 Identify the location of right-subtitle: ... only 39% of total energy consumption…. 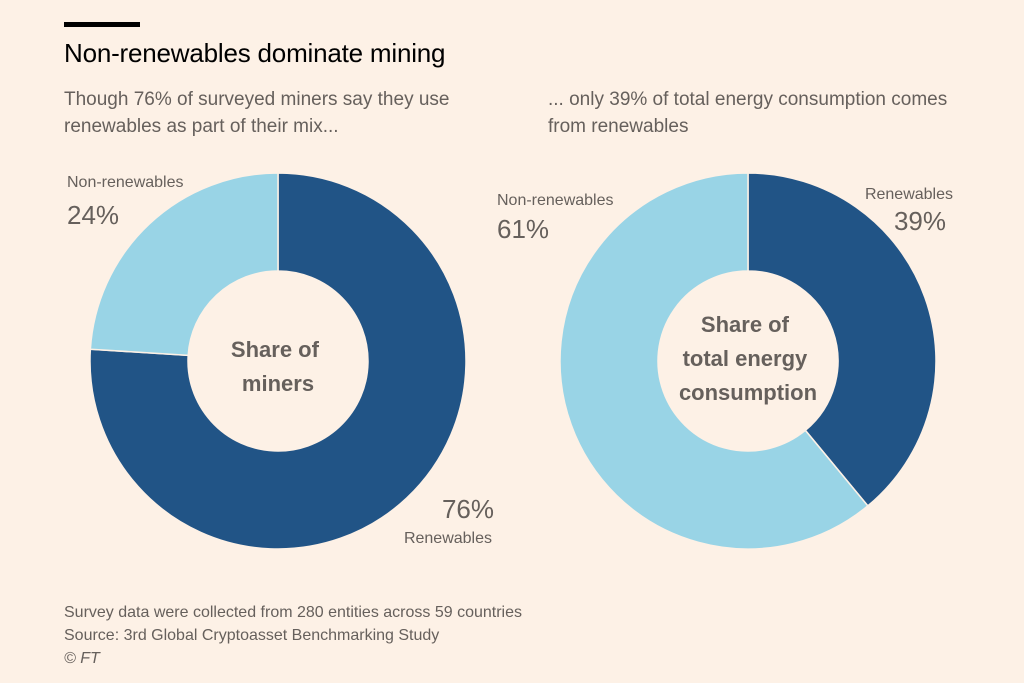
(748, 113).